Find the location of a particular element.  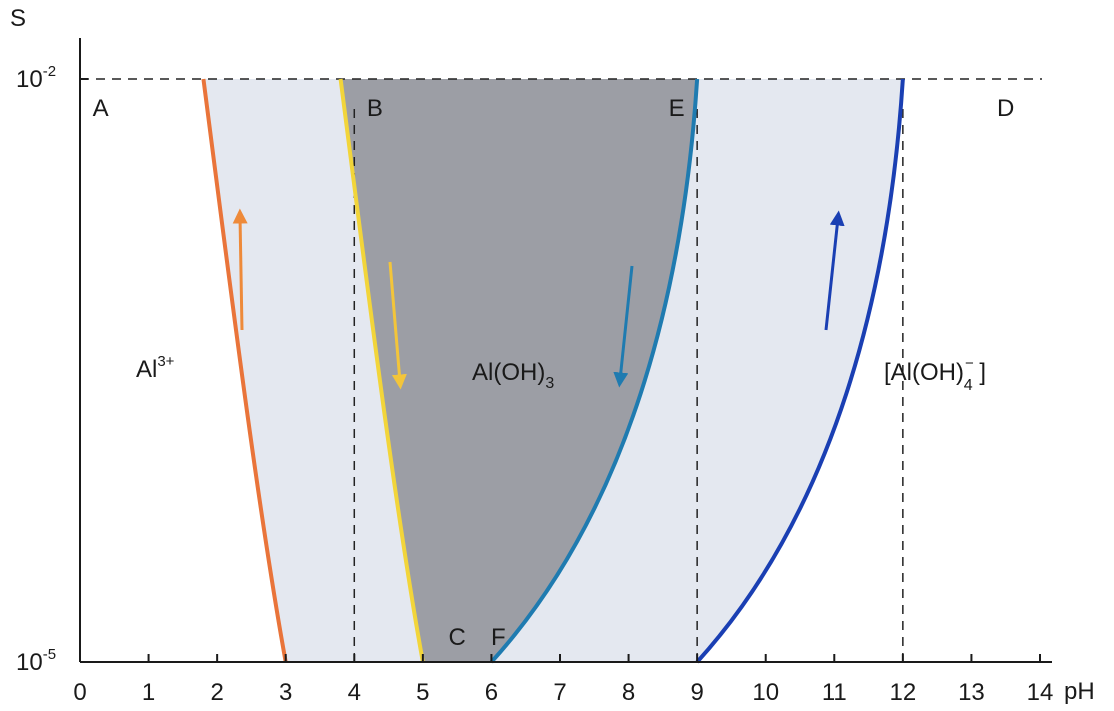

x-tick-label: 14 is located at coordinates (1040, 692).